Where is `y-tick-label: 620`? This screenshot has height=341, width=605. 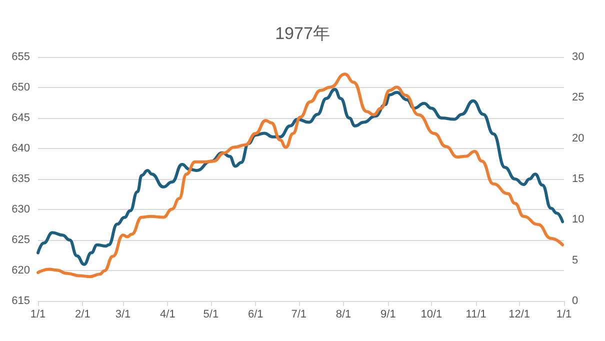
y-tick-label: 620 is located at coordinates (21, 270).